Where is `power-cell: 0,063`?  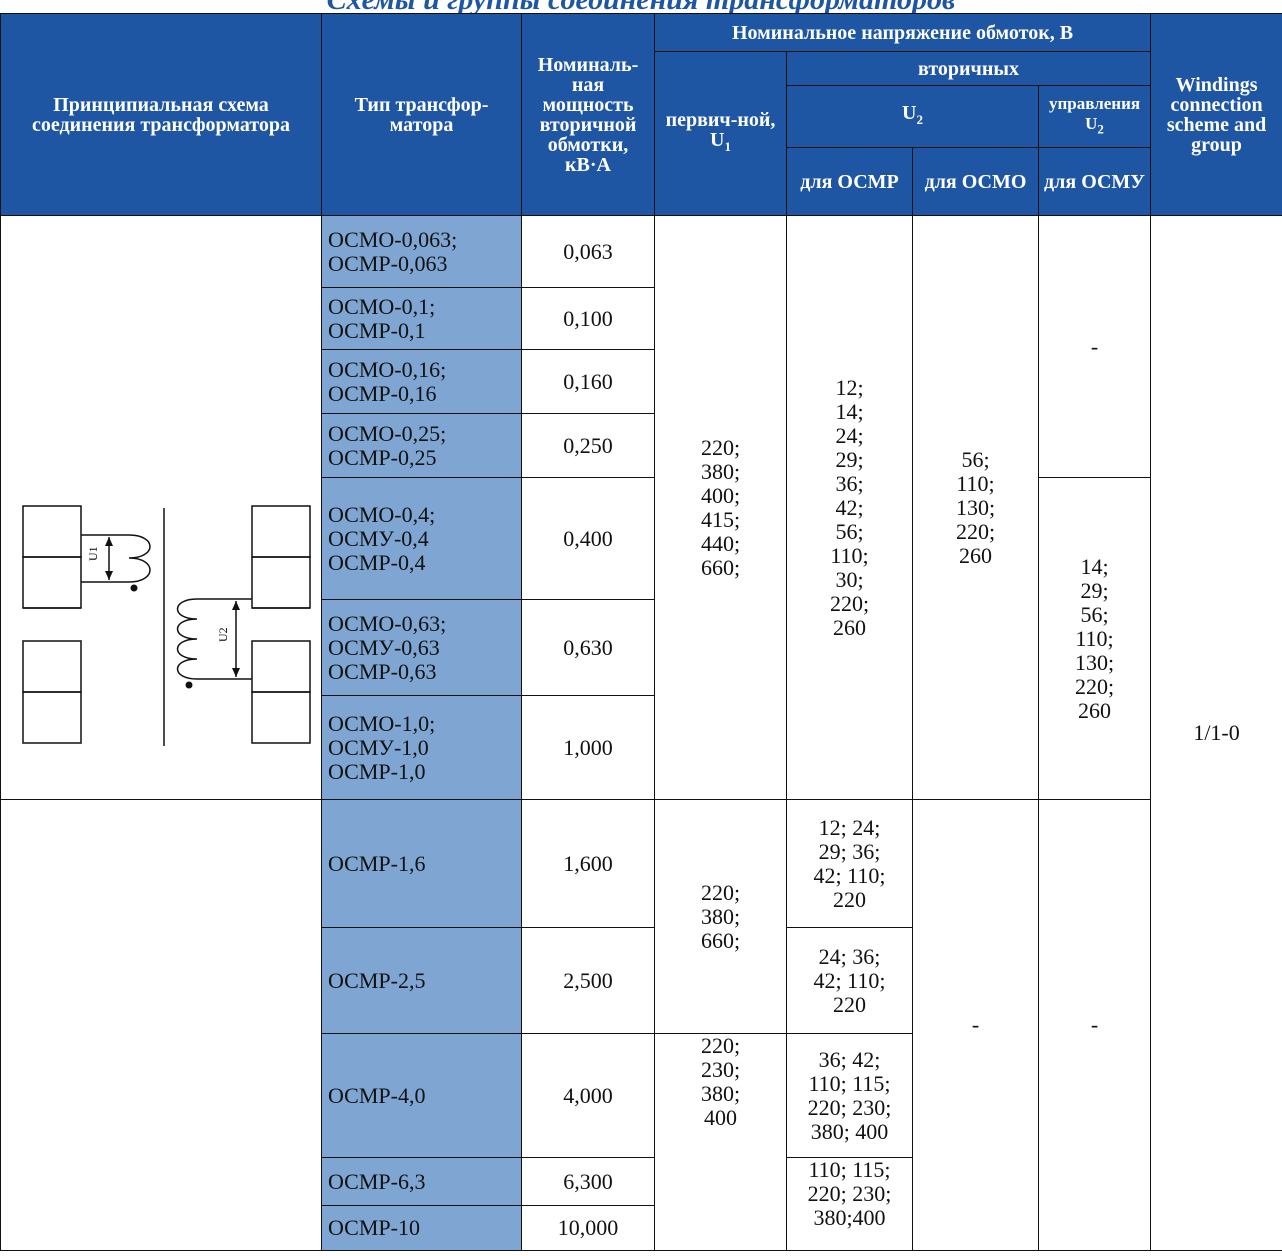
power-cell: 0,063 is located at coordinates (588, 251).